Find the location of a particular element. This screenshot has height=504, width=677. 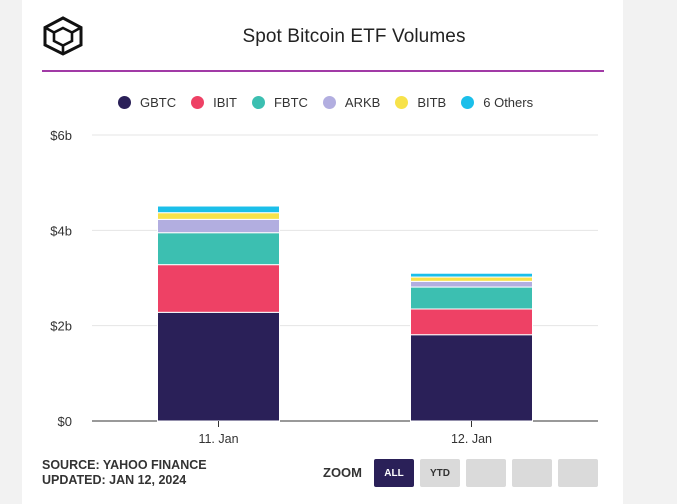

legend-label-arkb: ARKB is located at coordinates (362, 102).